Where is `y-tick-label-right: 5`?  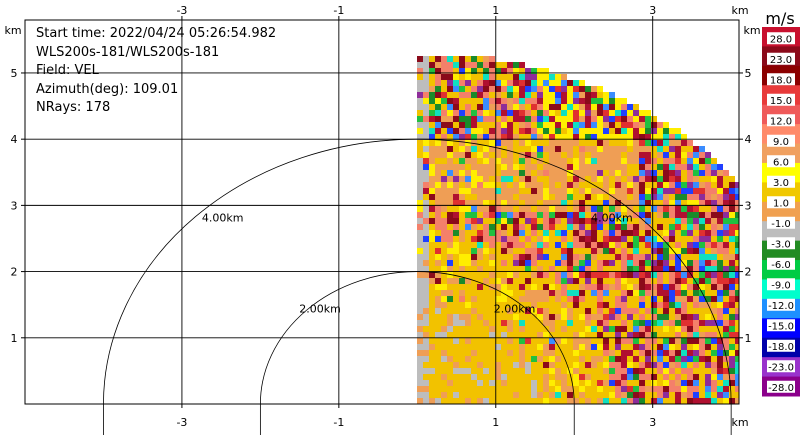 y-tick-label-right: 5 is located at coordinates (748, 73).